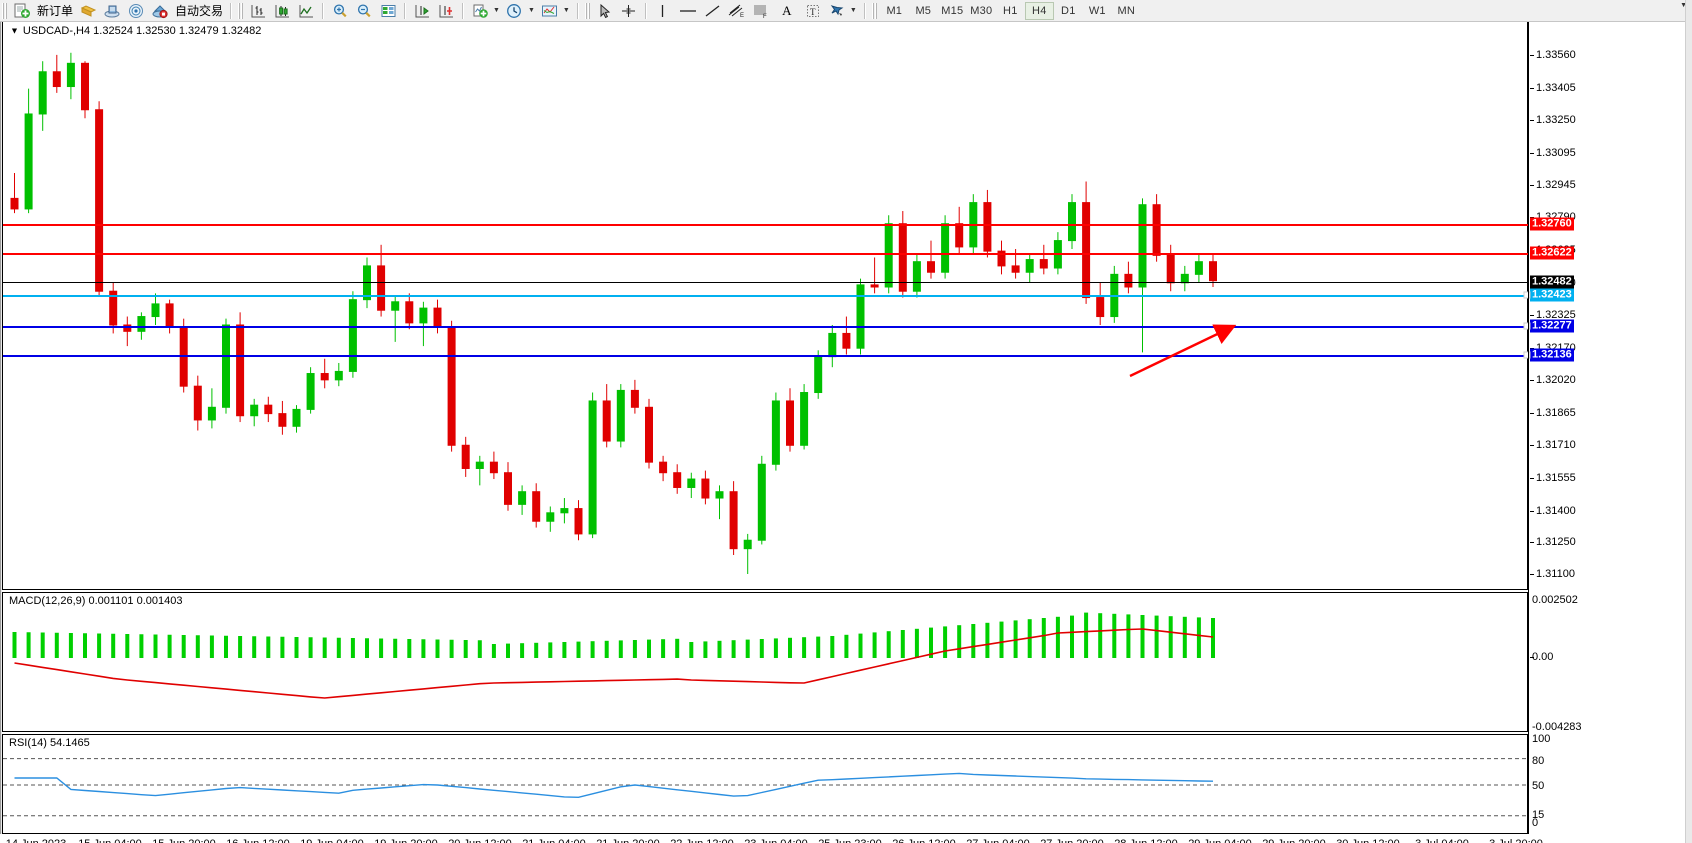 The height and width of the screenshot is (843, 1692). I want to click on zoom-in-button, so click(340, 11).